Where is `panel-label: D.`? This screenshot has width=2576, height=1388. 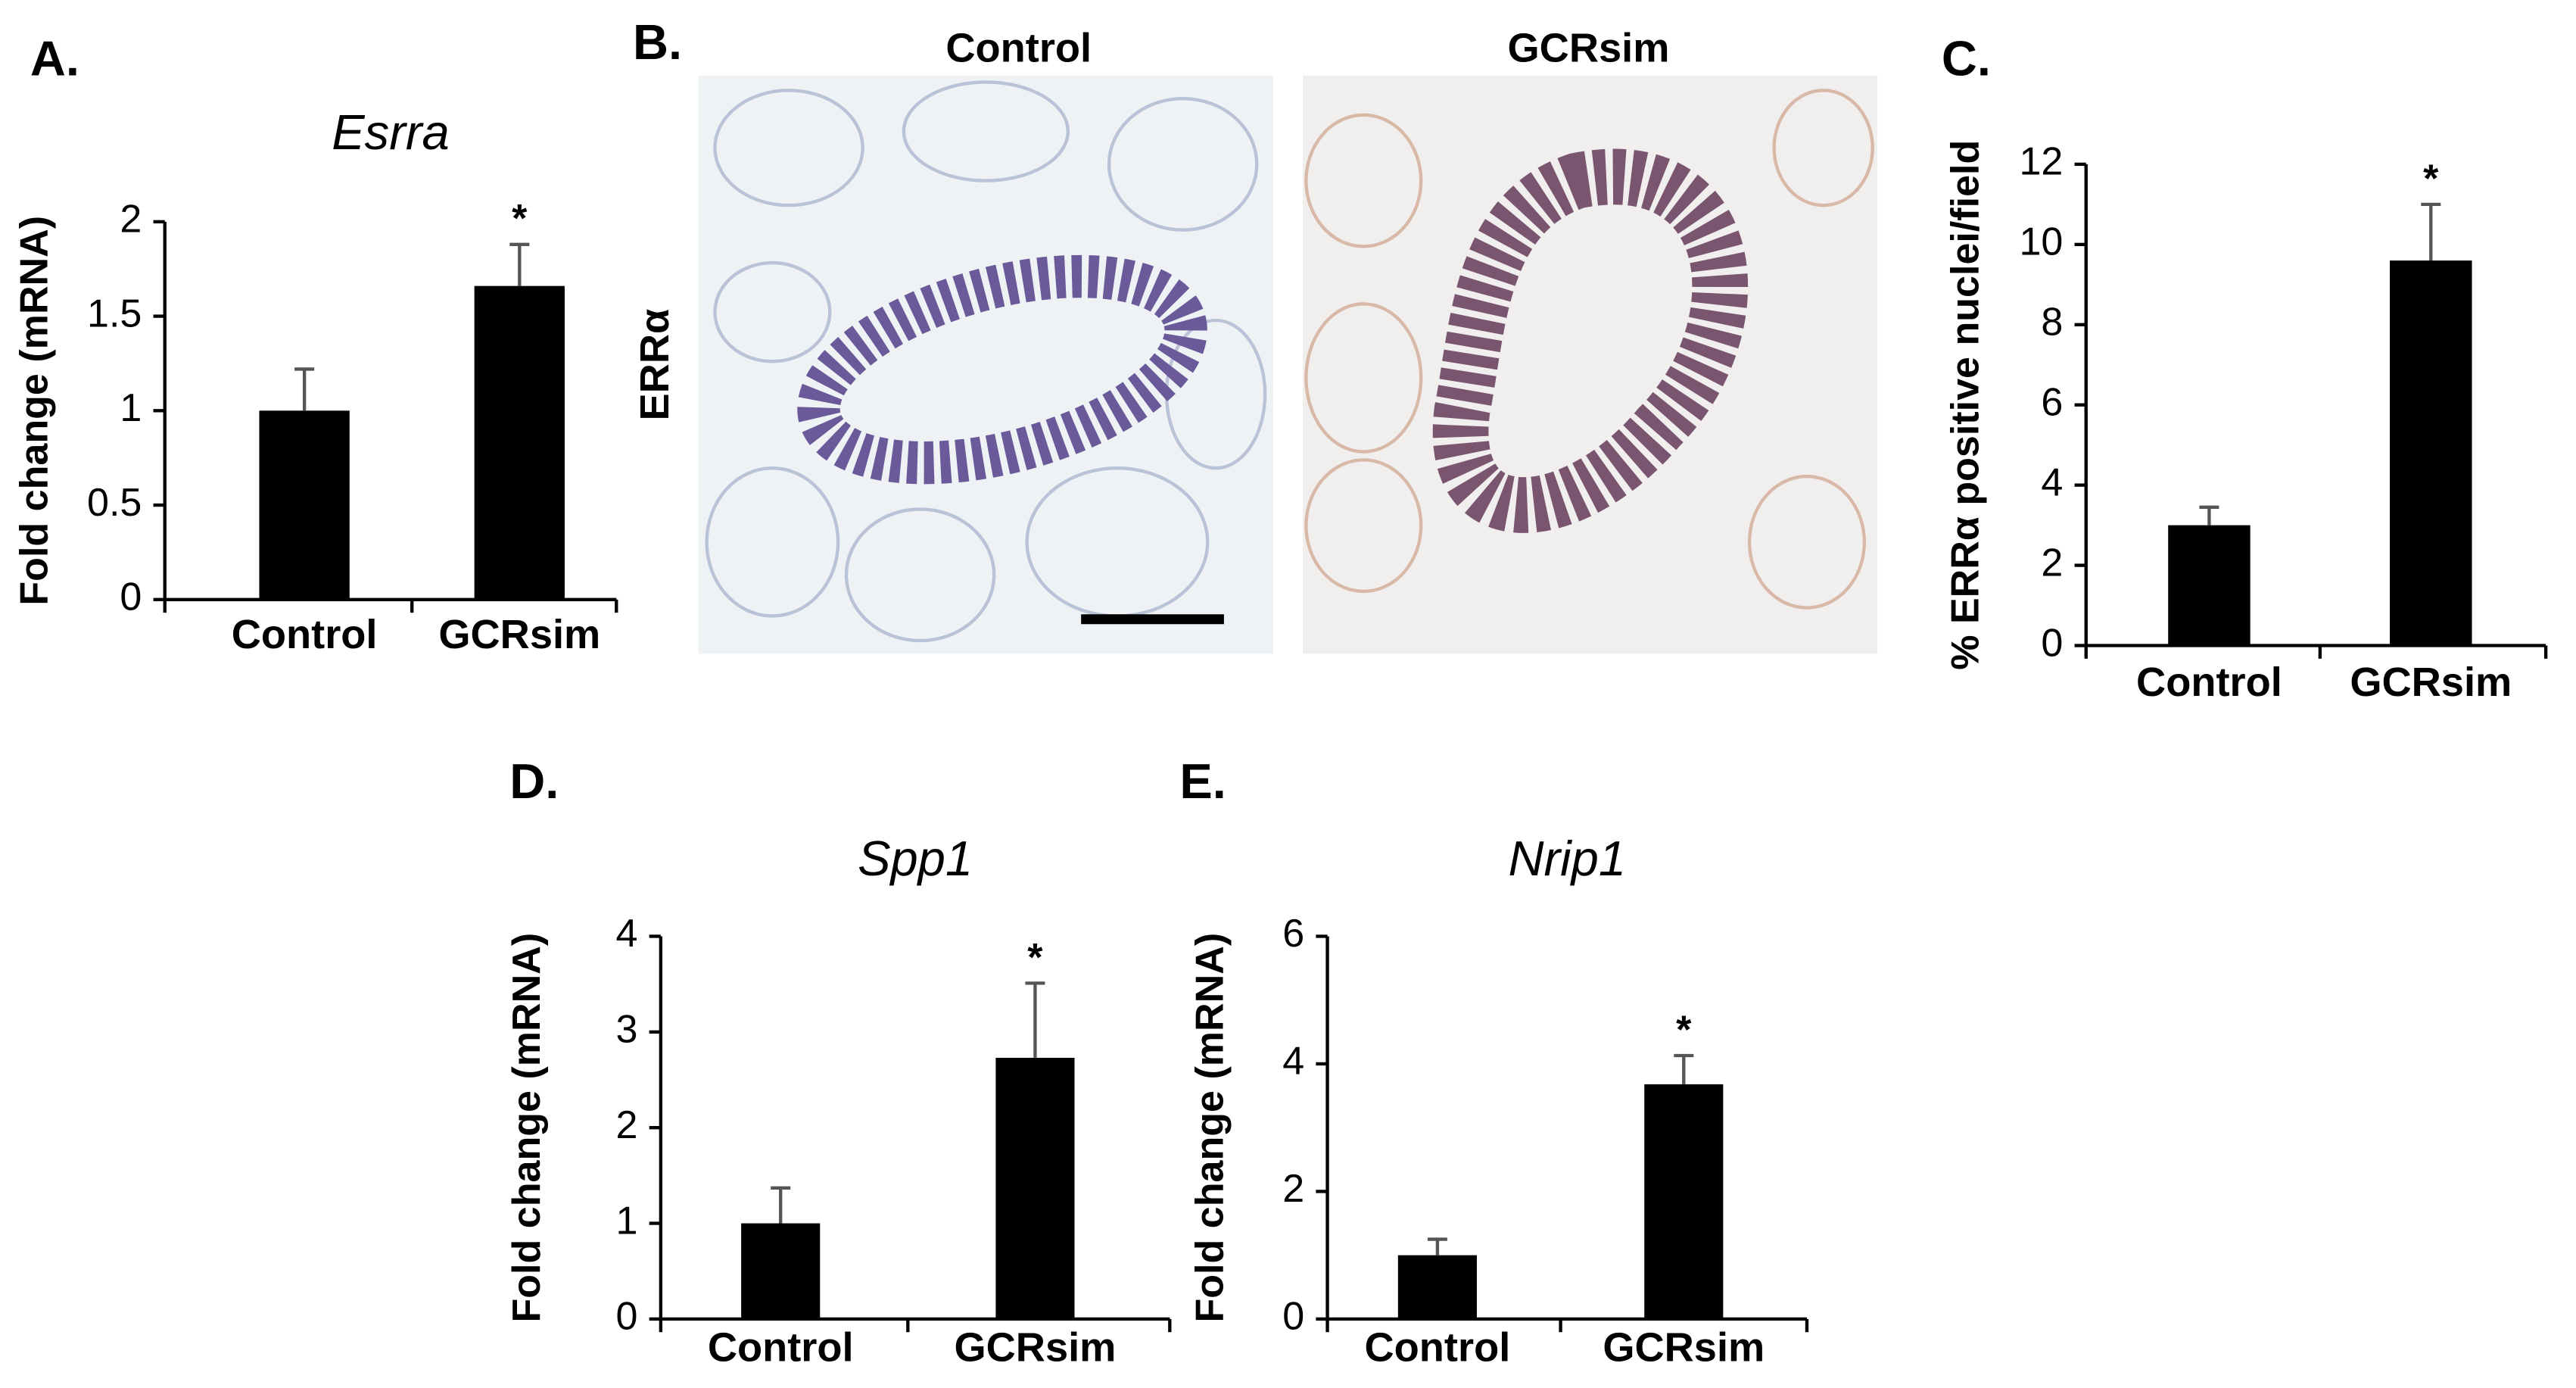 panel-label: D. is located at coordinates (534, 781).